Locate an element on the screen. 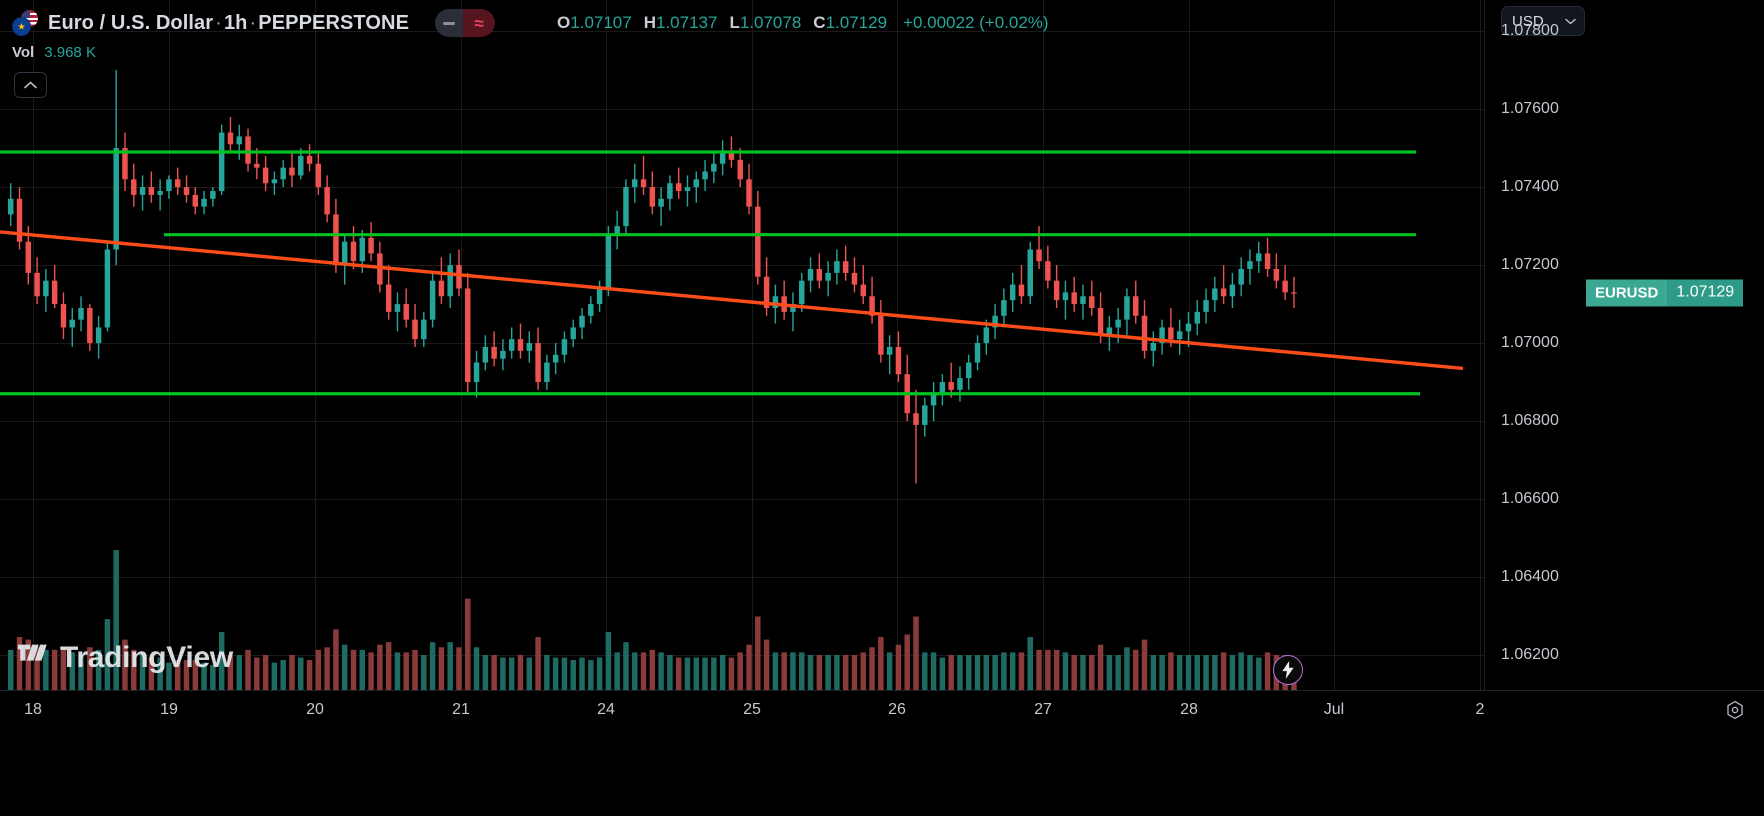 This screenshot has width=1764, height=816. time-tick-label: 24 is located at coordinates (606, 709).